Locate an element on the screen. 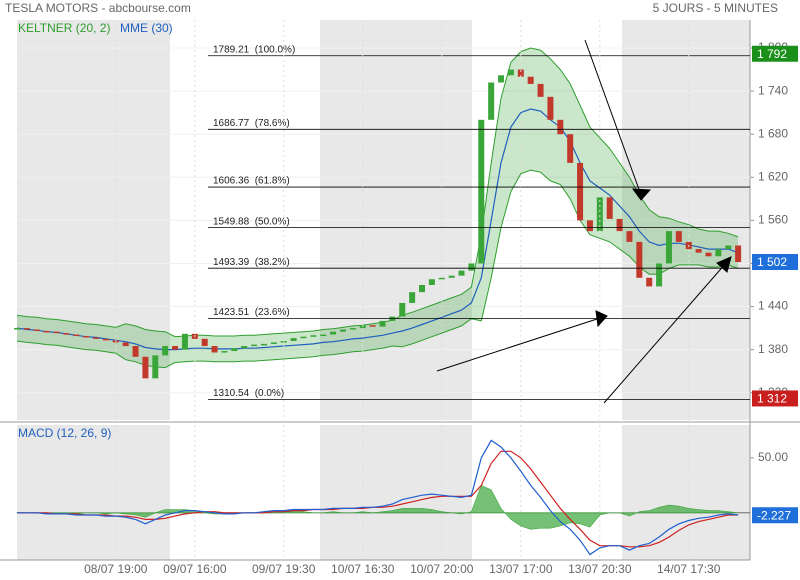  value-tag-label: -2.227 is located at coordinates (774, 515).